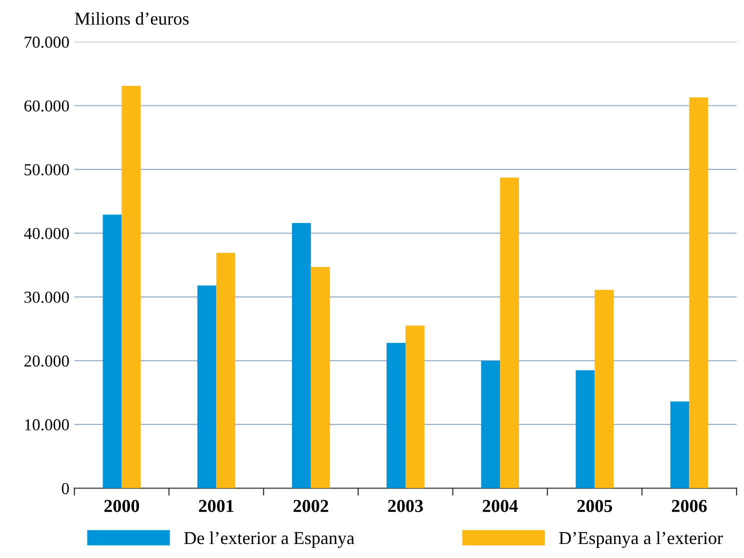  What do you see at coordinates (405, 506) in the screenshot?
I see `x-tick-label: 2003` at bounding box center [405, 506].